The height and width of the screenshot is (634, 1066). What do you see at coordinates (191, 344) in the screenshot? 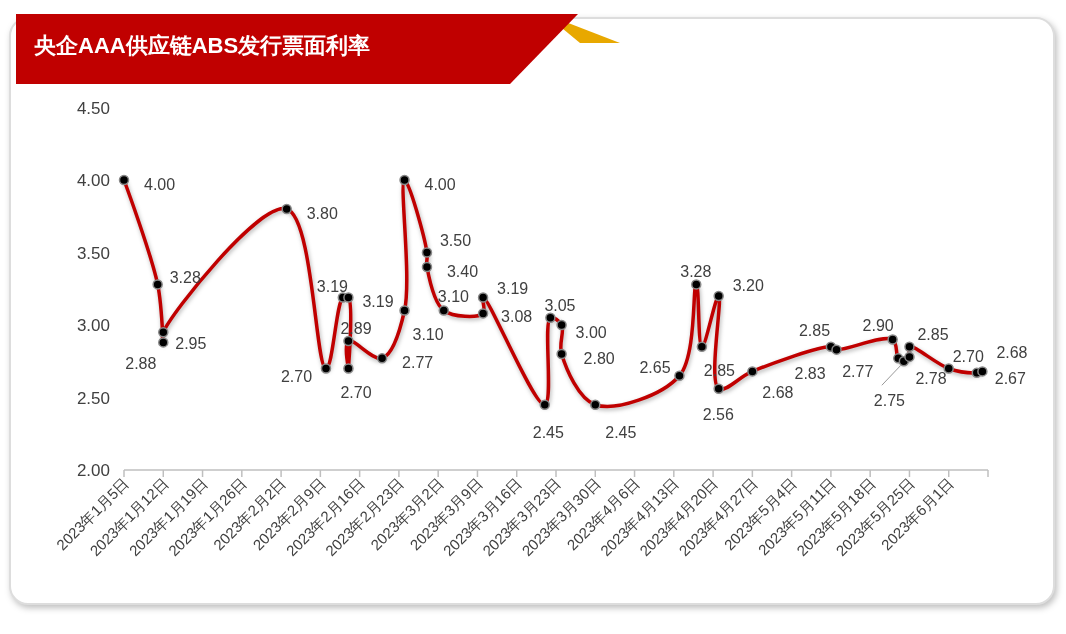
I see `data-label: 2.95` at bounding box center [191, 344].